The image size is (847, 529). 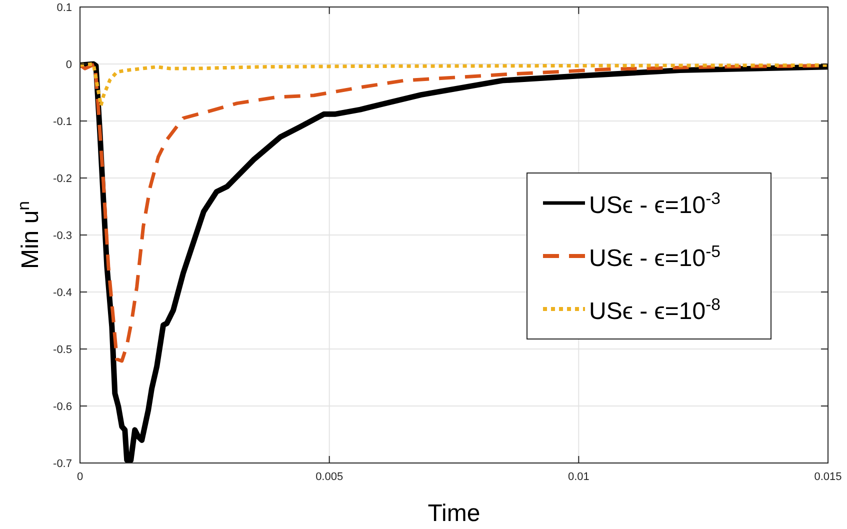 I want to click on y-tick-label: 0.1, so click(x=64, y=8).